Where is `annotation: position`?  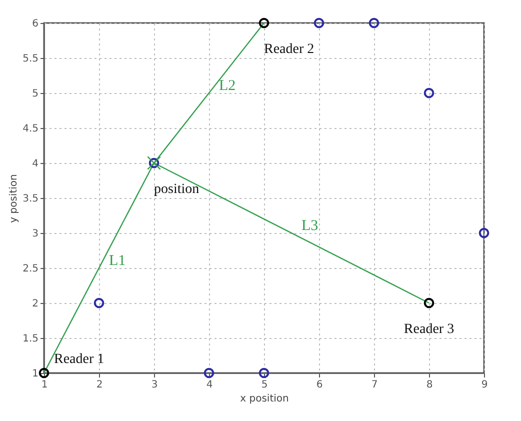
annotation: position is located at coordinates (177, 189).